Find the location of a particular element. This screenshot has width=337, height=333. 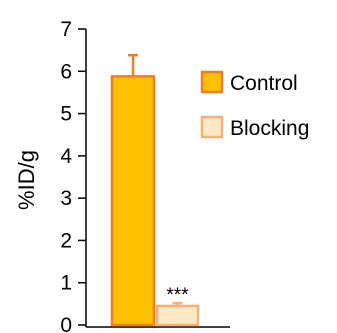

y-tick-label: 1 is located at coordinates (66, 283).